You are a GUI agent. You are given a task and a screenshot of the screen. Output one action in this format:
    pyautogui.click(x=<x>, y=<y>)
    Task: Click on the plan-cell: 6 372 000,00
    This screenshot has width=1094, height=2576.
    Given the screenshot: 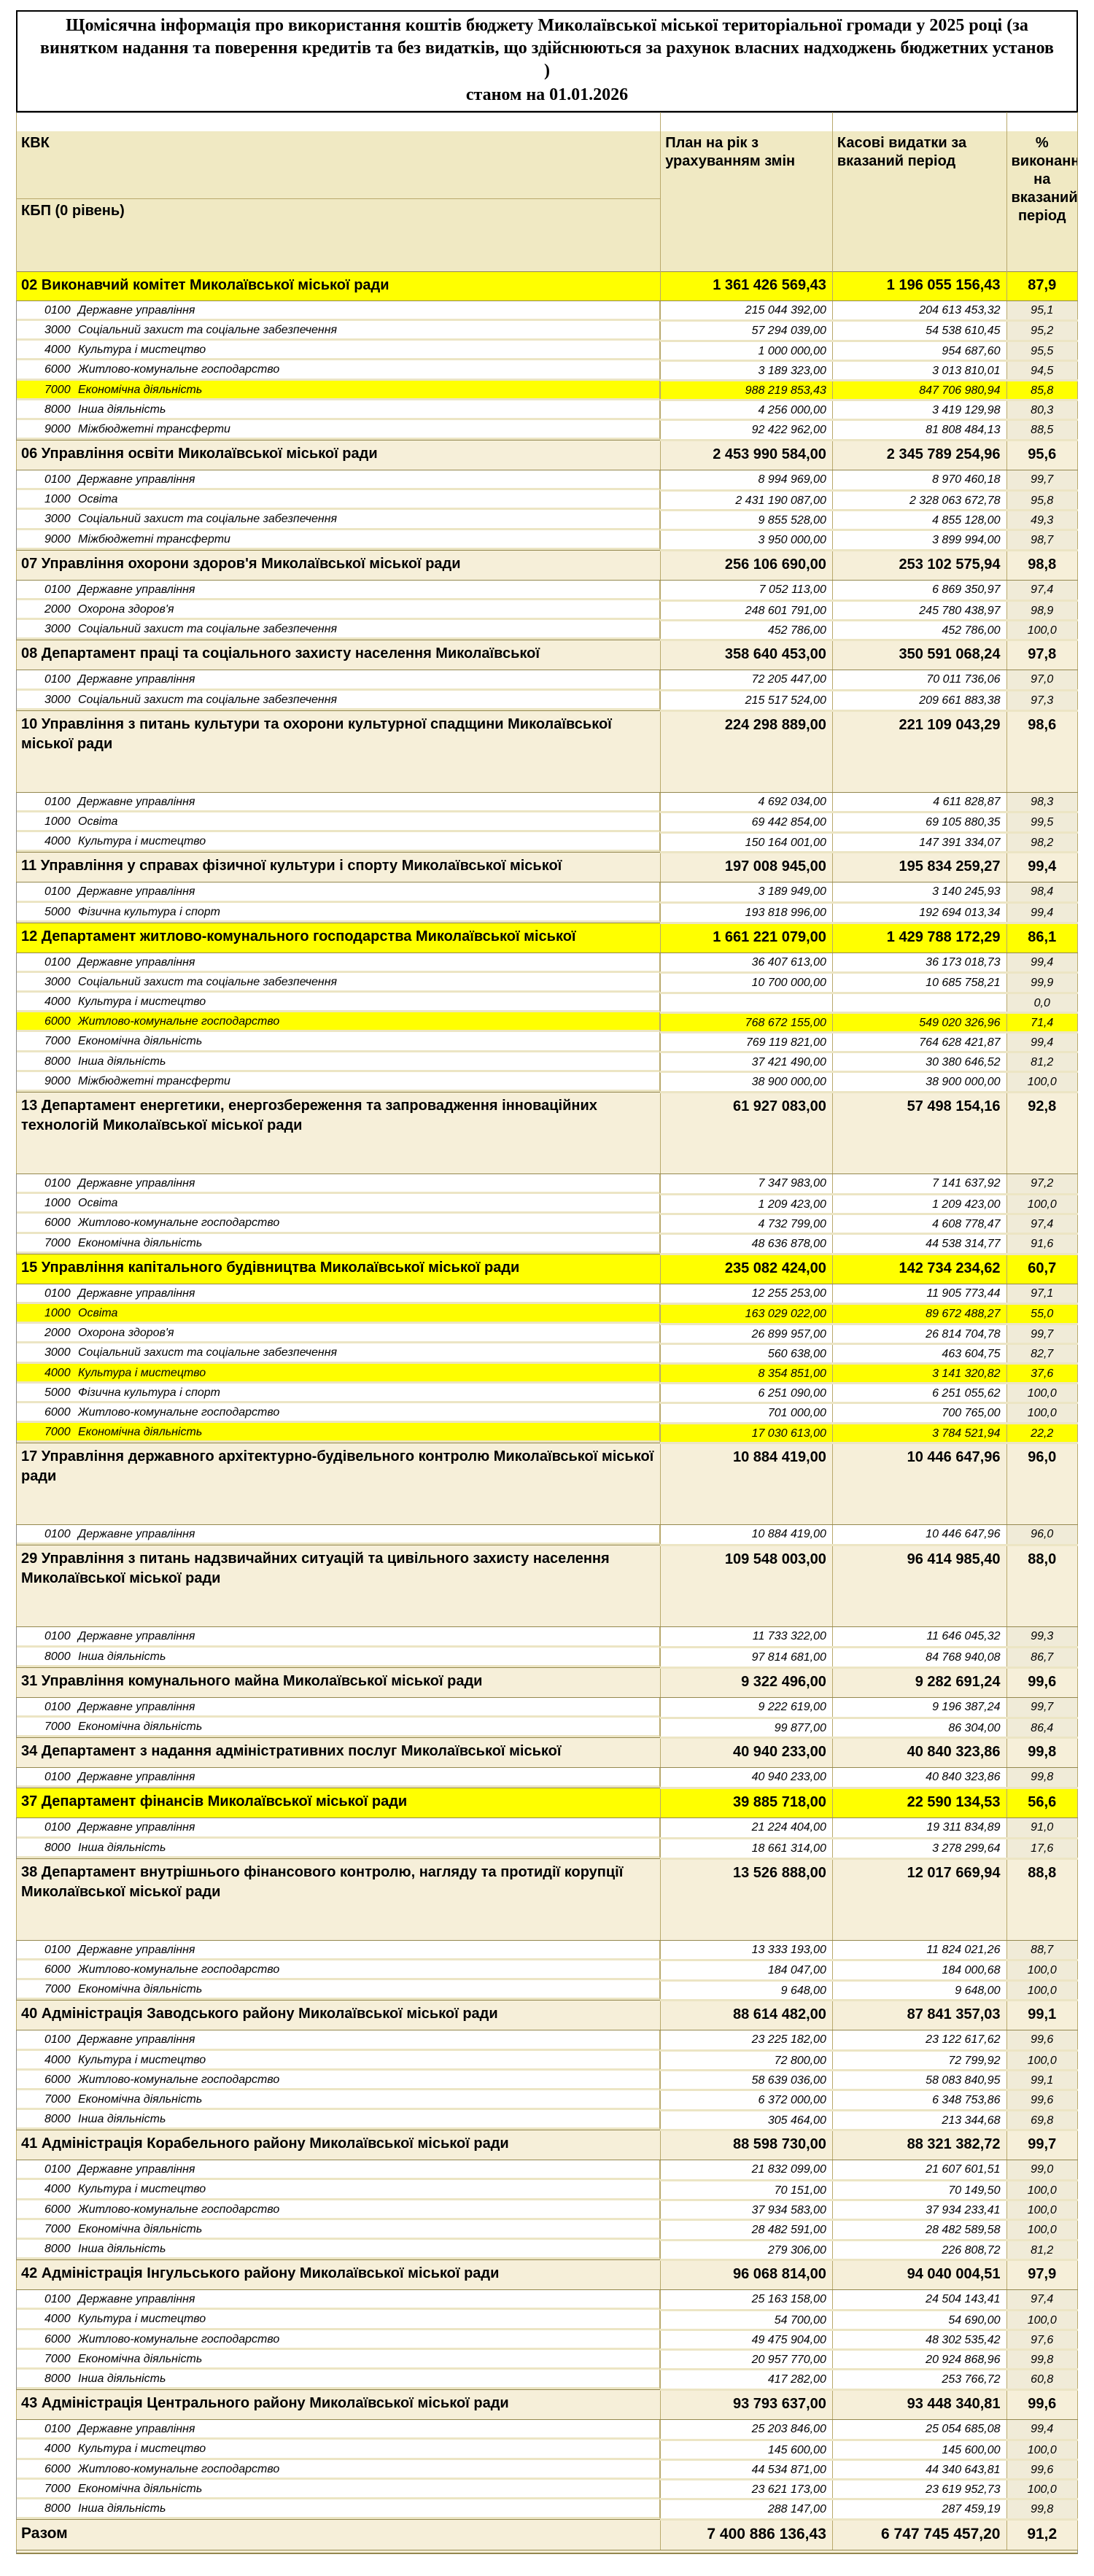 What is the action you would take?
    pyautogui.click(x=746, y=2101)
    